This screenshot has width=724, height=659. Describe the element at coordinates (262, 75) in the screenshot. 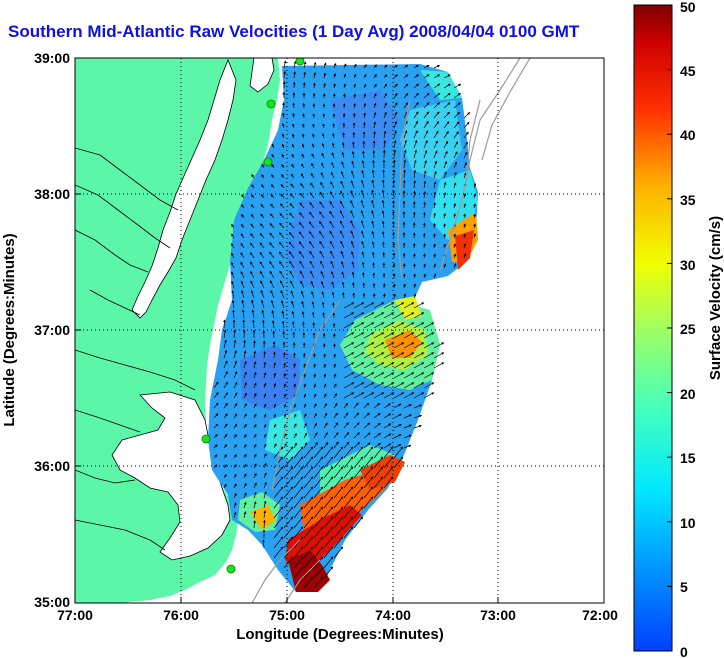

I see `delaware-bay` at that location.